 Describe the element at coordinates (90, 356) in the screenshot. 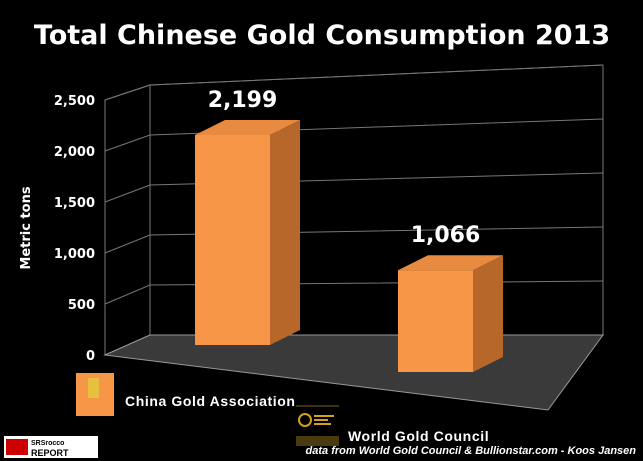

I see `y-tick-label: 0` at that location.